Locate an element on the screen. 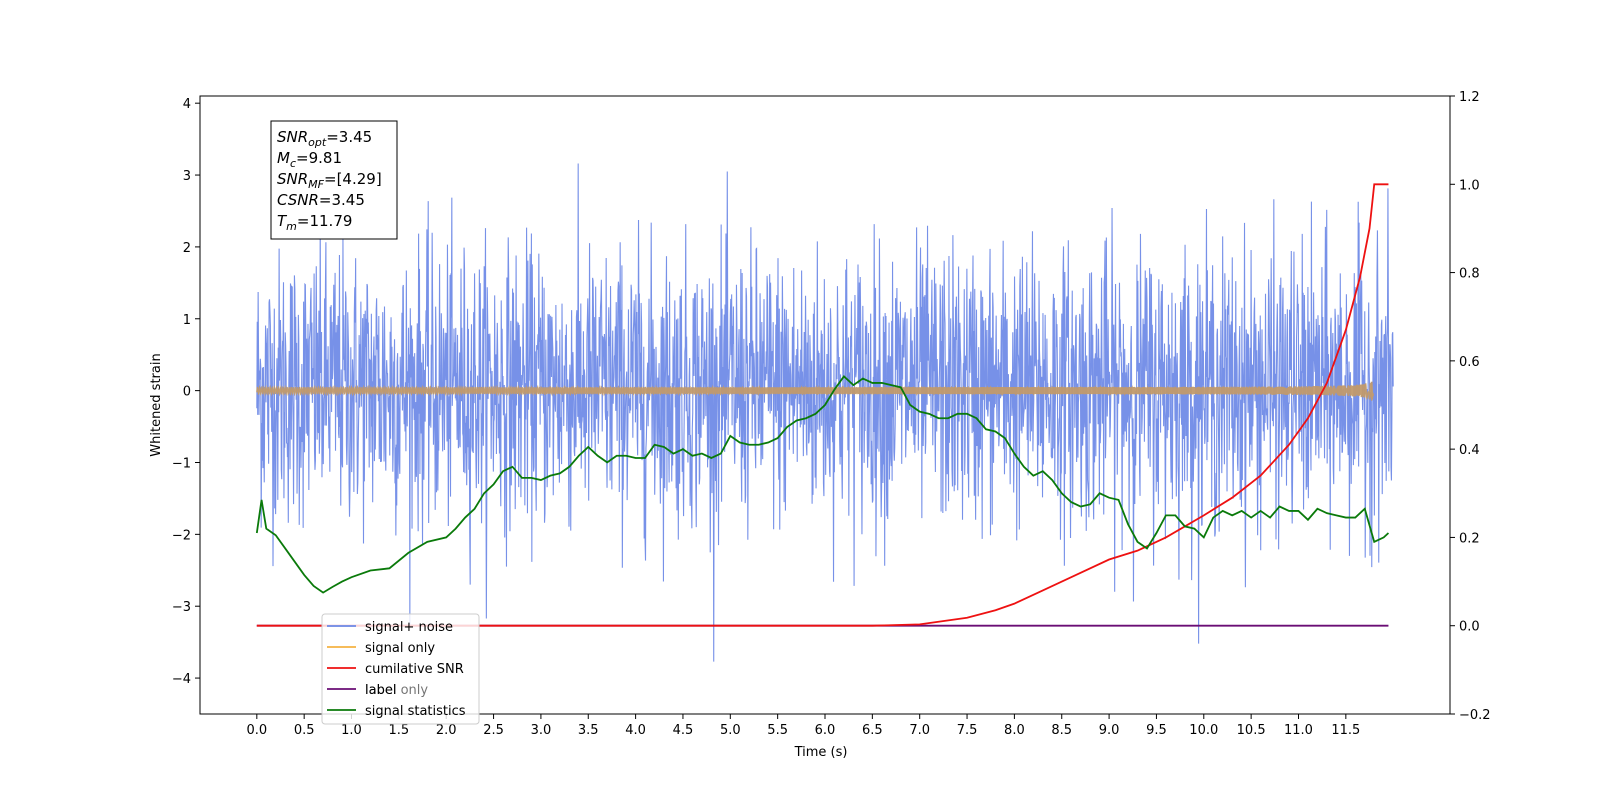  annotation-line: CSNR=3.45 is located at coordinates (321, 200).